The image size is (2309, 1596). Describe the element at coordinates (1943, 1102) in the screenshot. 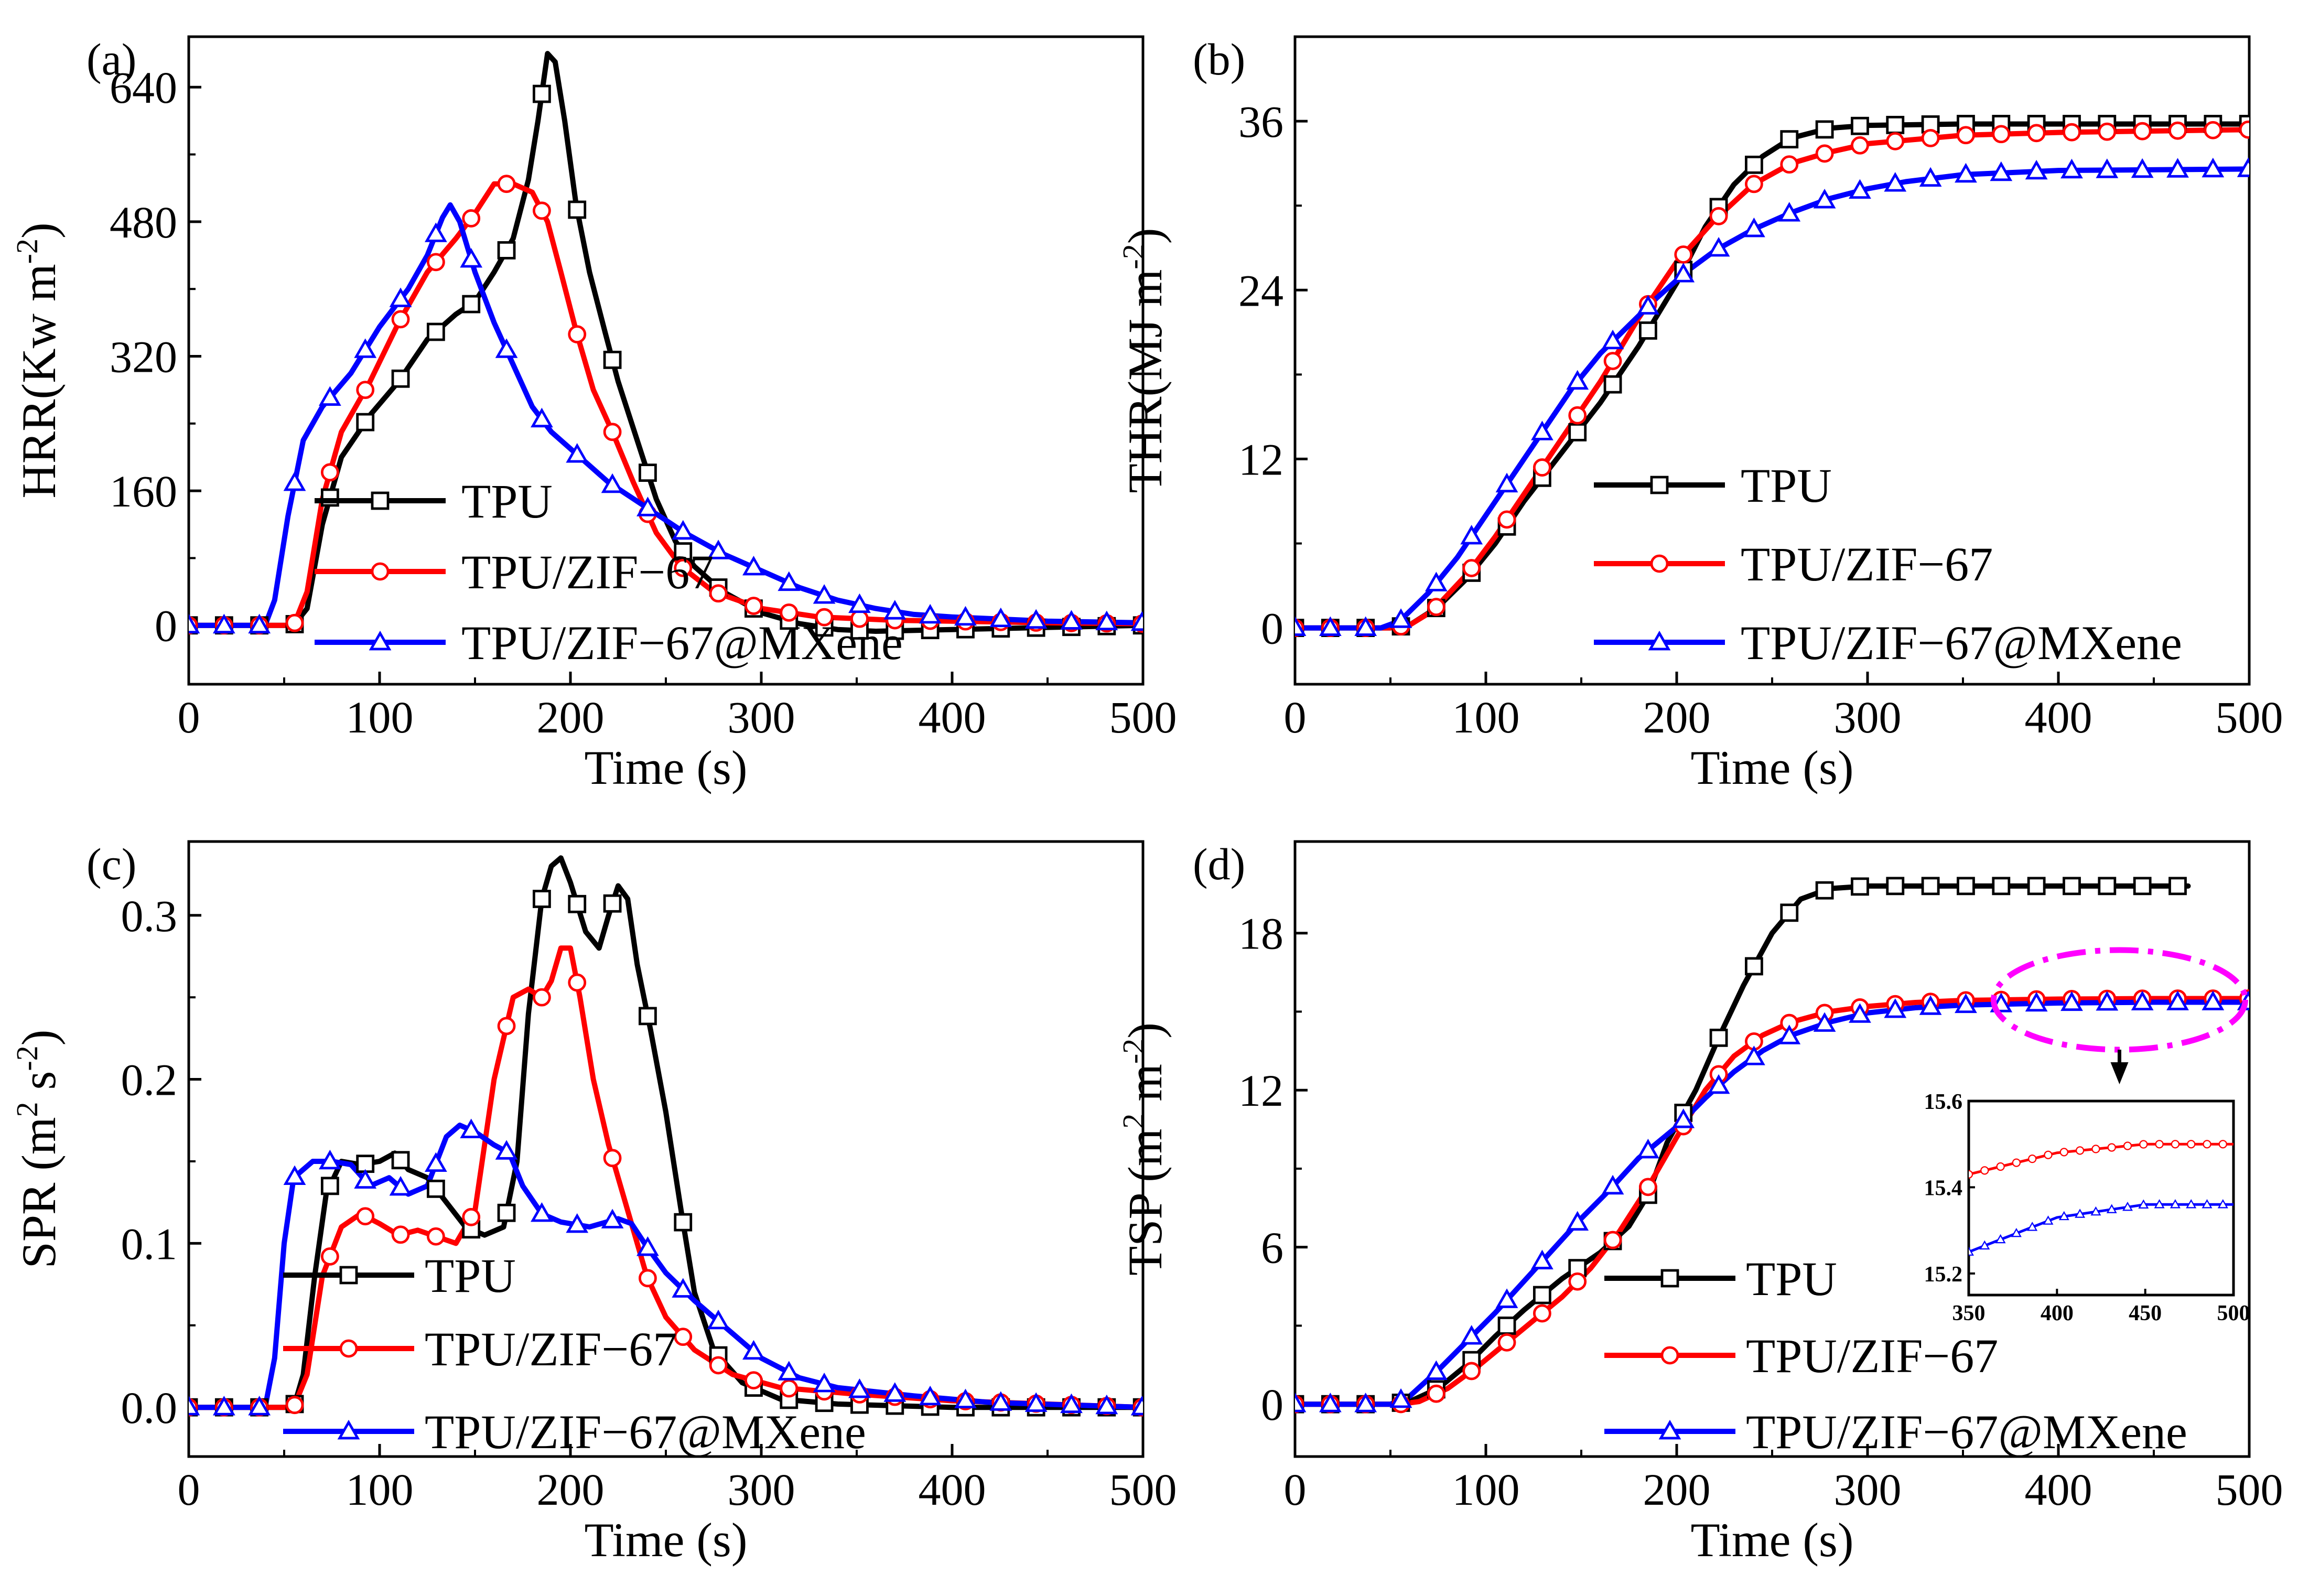

I see `inset-y-tick-label: 15.6` at that location.